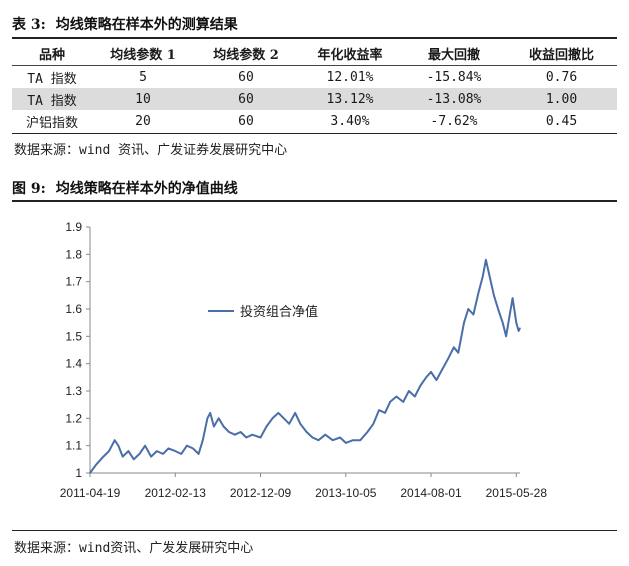 This screenshot has width=629, height=566. Describe the element at coordinates (176, 493) in the screenshot. I see `x-tick-label: 2012-02-13` at that location.